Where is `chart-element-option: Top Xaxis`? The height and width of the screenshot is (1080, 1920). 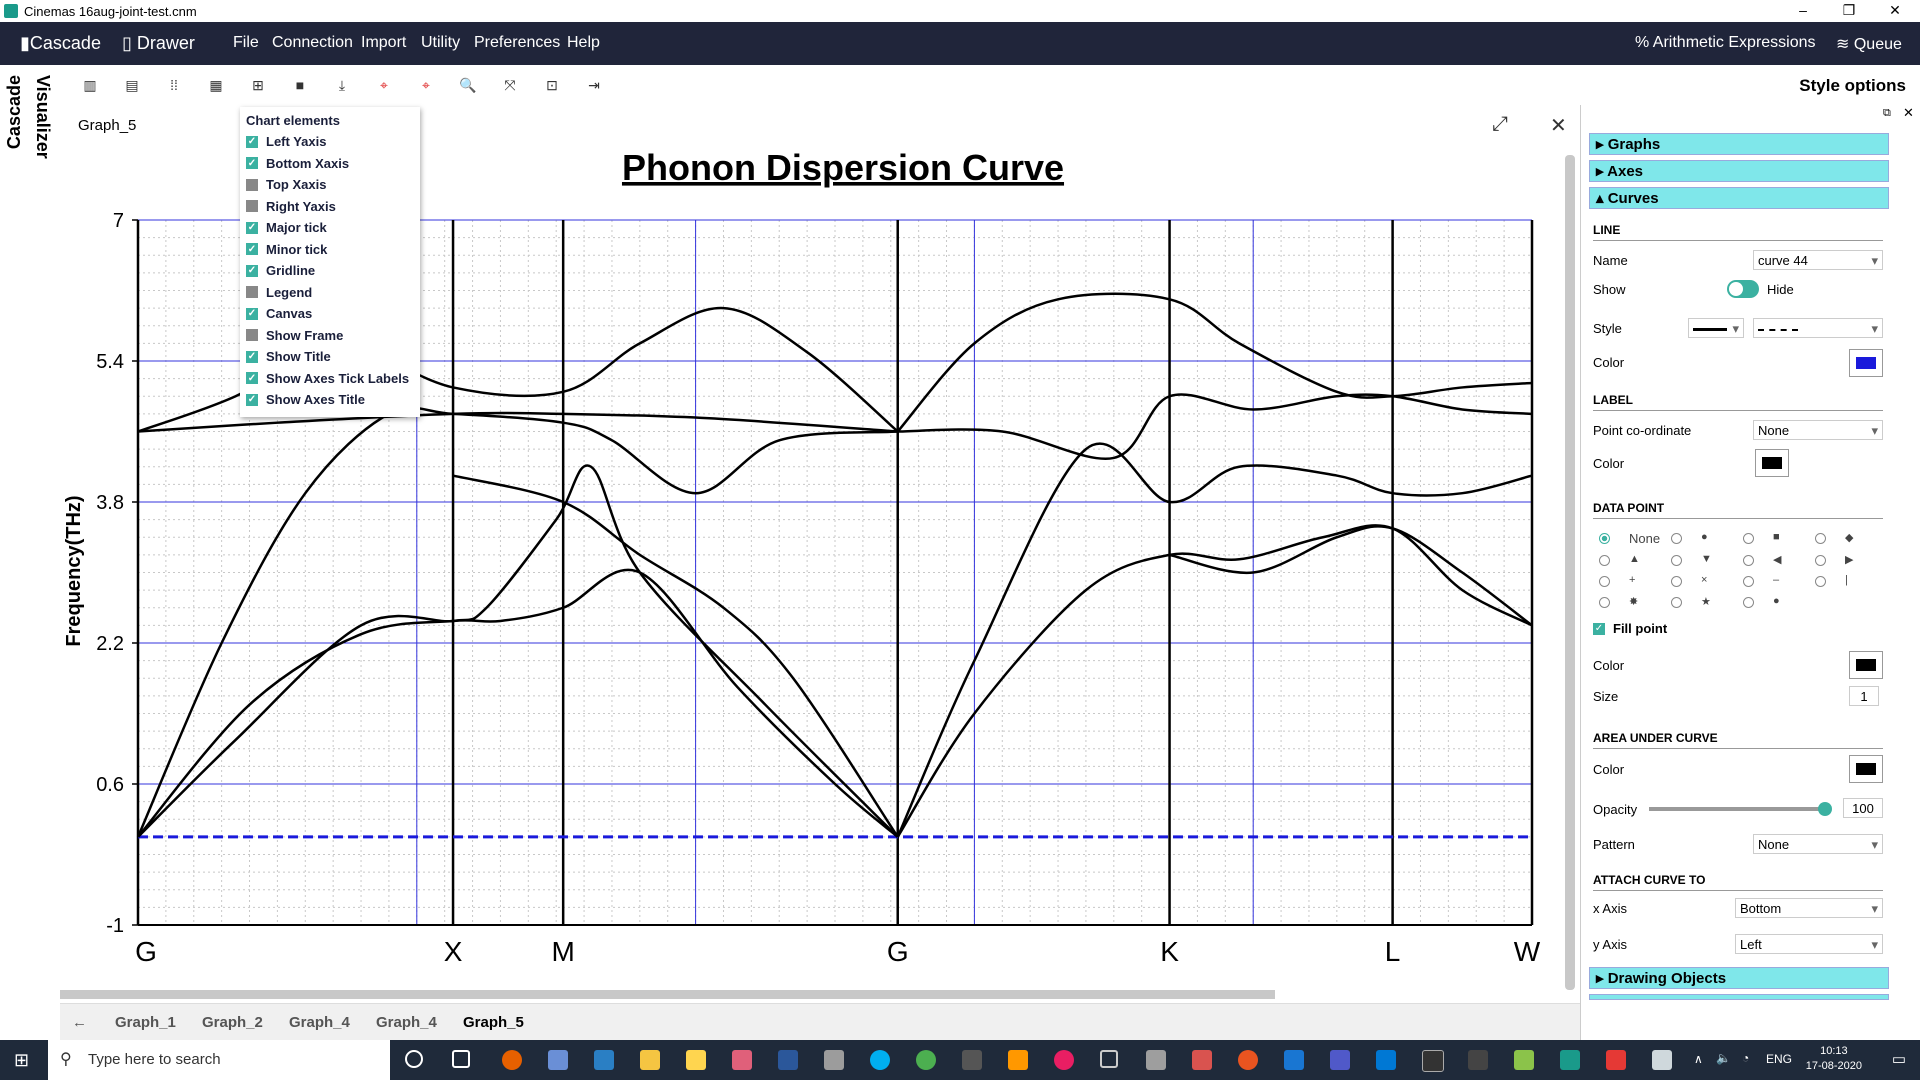
chart-element-option: Top Xaxis is located at coordinates (286, 184).